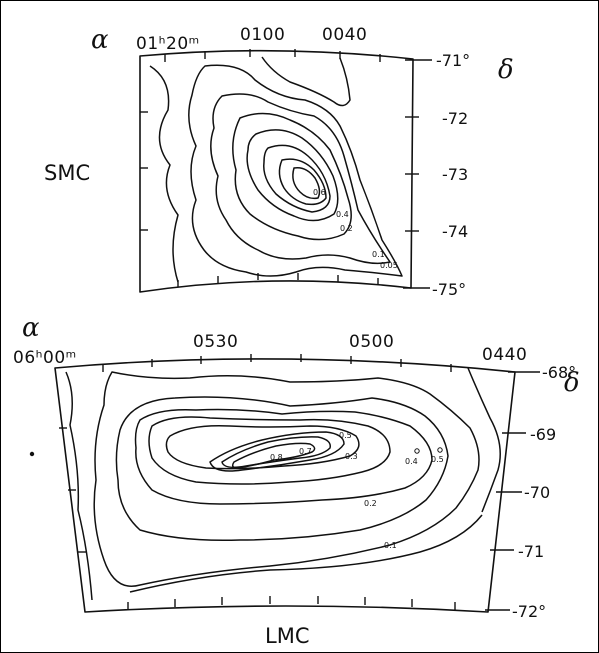 The width and height of the screenshot is (599, 653). Describe the element at coordinates (262, 35) in the screenshot. I see `smc-ra-label-0100: 0100` at that location.